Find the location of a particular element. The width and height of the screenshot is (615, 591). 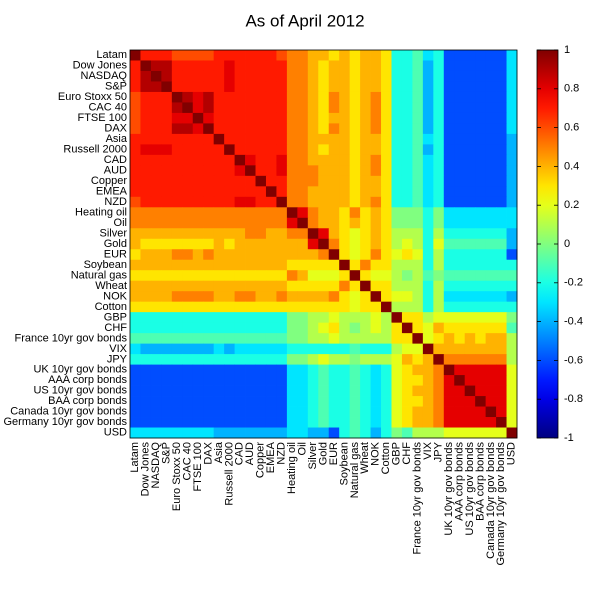

y-tick-label: CHF is located at coordinates (115, 328).